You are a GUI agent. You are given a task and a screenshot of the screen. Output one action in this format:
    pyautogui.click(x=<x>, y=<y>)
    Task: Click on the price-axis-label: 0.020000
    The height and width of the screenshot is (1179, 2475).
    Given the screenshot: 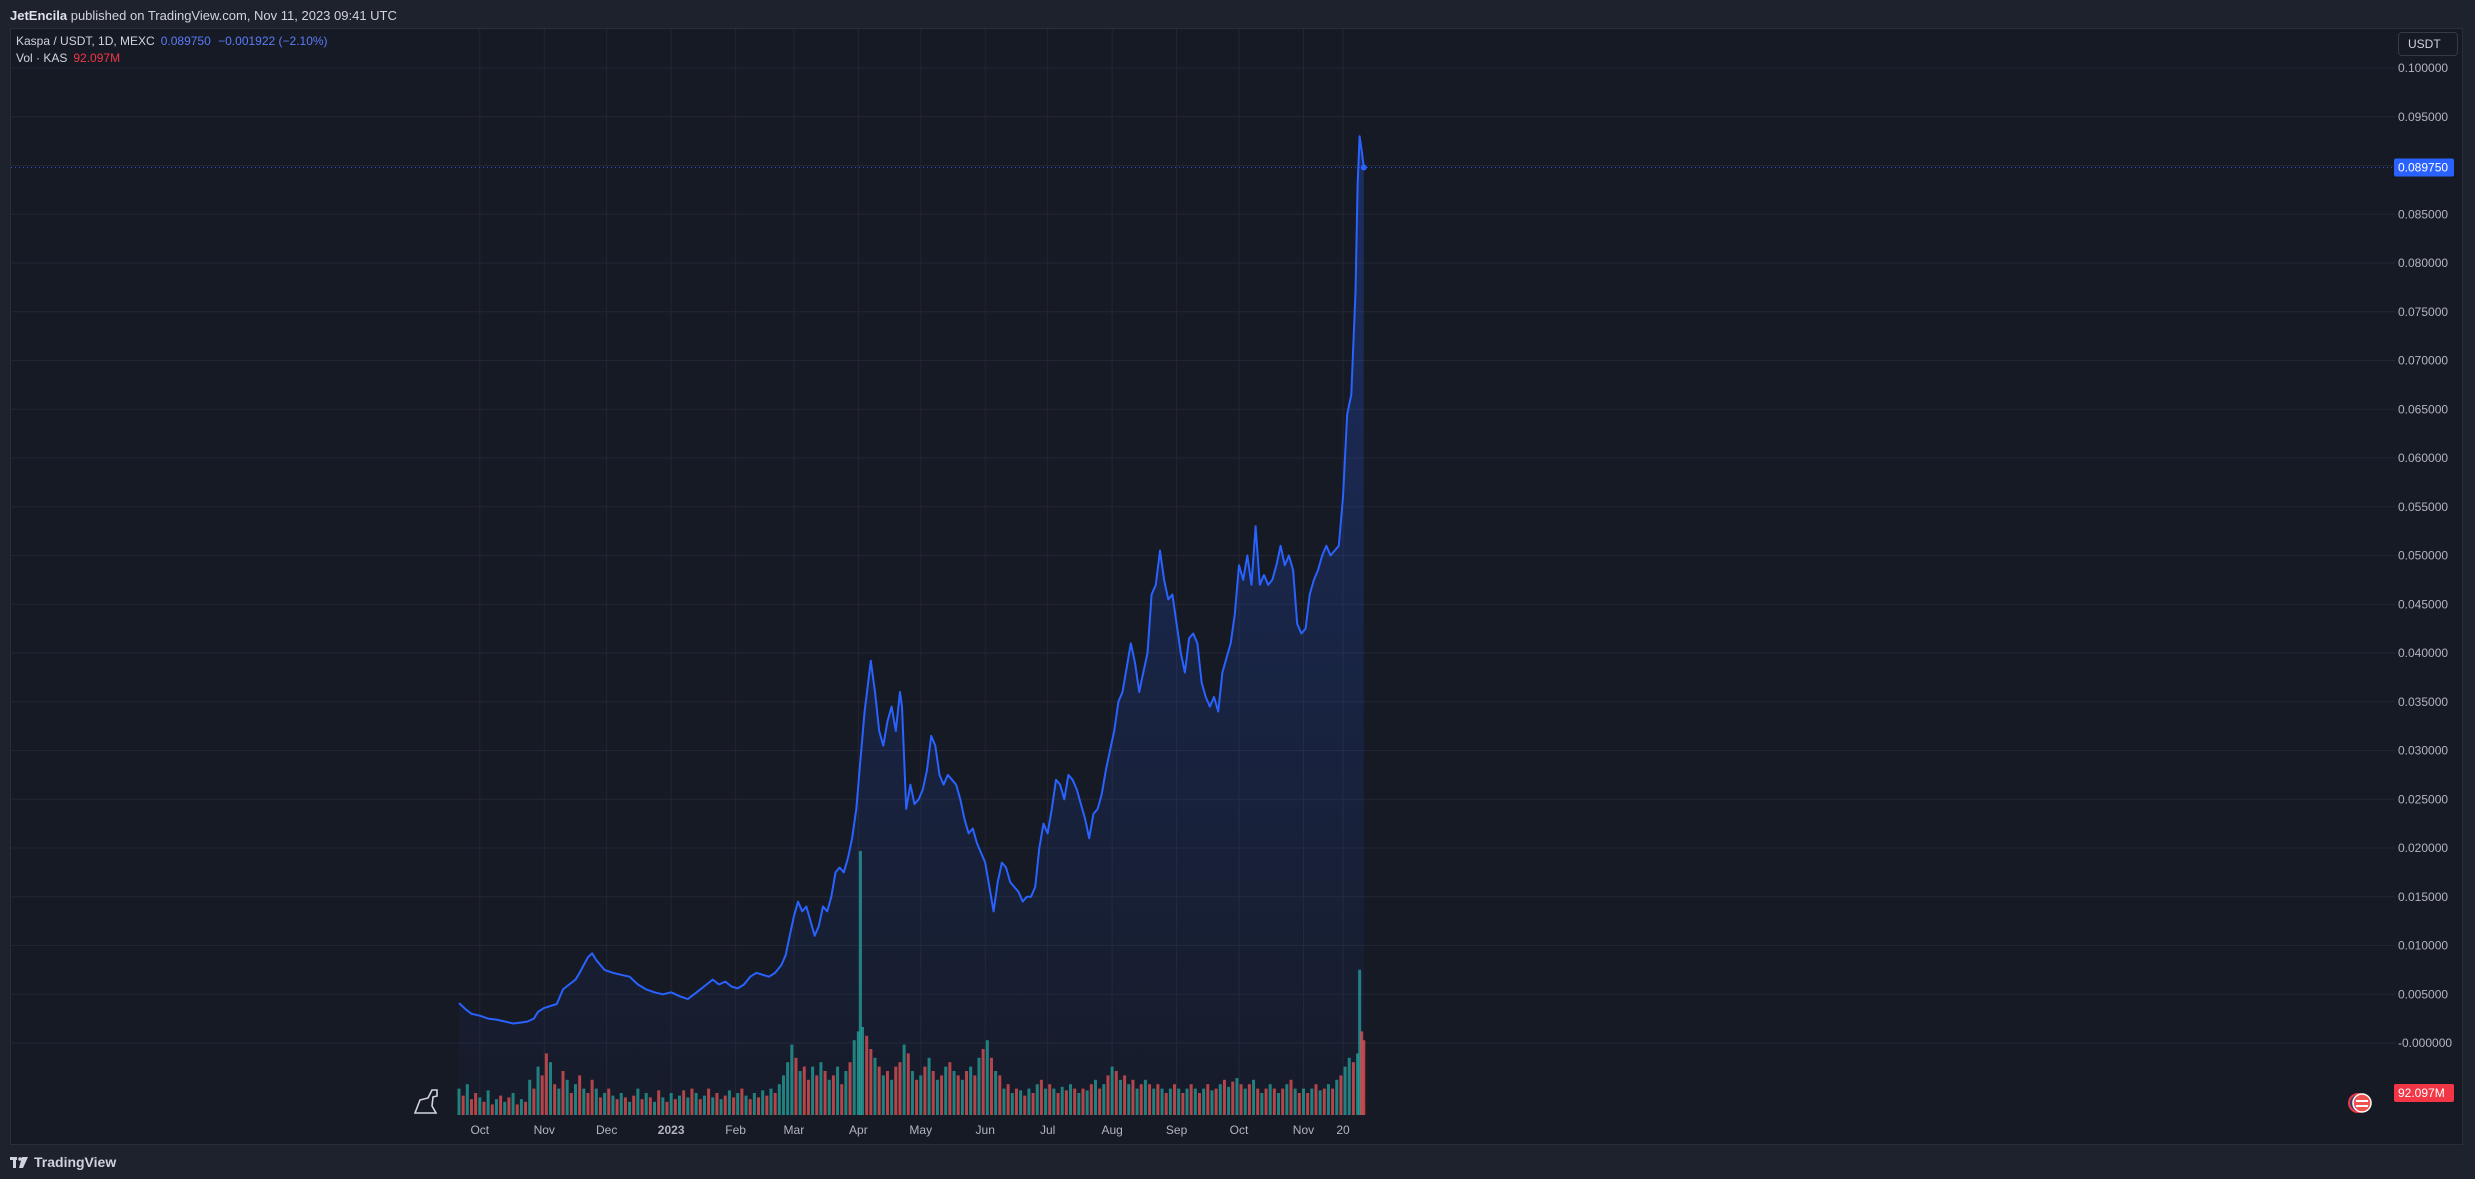 What is the action you would take?
    pyautogui.click(x=2423, y=848)
    